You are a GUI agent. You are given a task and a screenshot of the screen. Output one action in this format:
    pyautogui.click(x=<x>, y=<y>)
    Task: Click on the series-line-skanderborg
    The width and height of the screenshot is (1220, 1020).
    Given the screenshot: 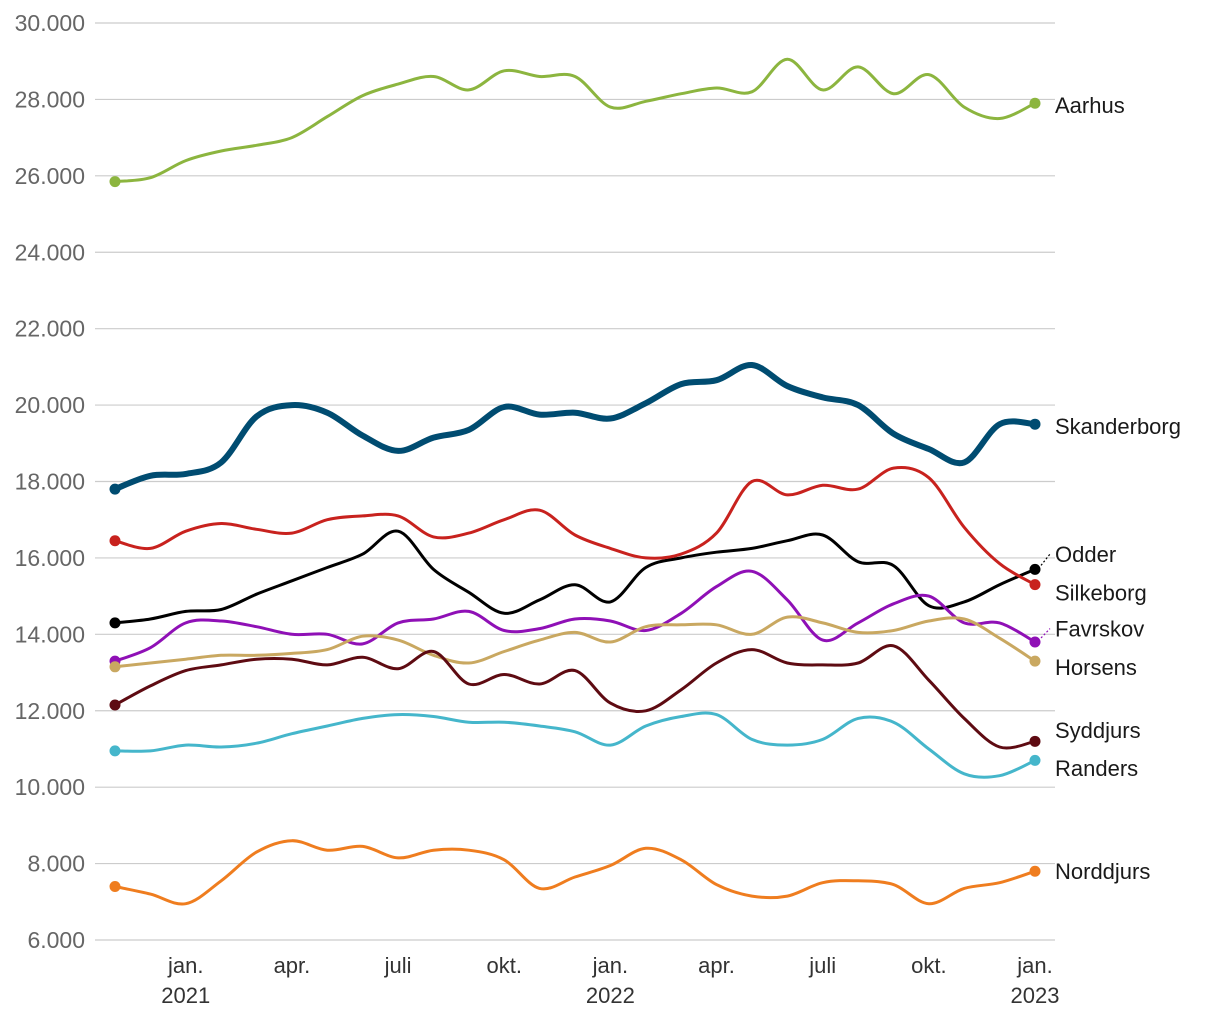 What is the action you would take?
    pyautogui.click(x=575, y=427)
    